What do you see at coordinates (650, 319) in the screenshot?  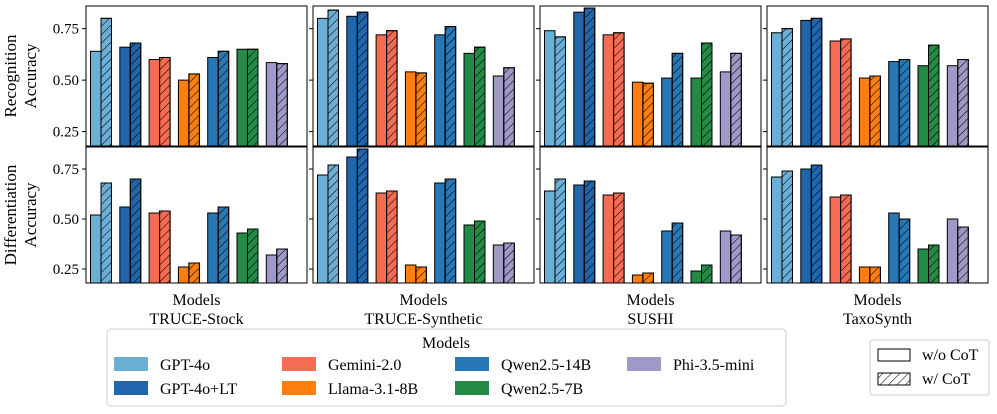 I see `dataset-label: SUSHI` at bounding box center [650, 319].